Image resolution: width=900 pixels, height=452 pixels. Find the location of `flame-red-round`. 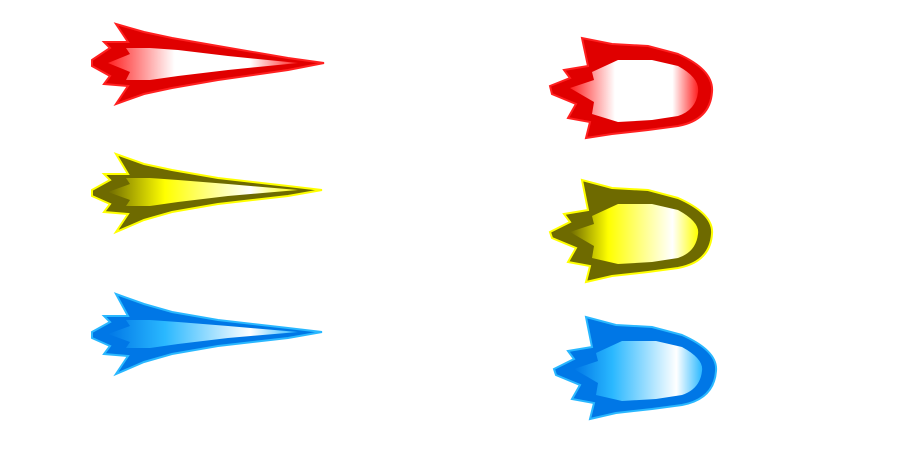

flame-red-round is located at coordinates (633, 88).